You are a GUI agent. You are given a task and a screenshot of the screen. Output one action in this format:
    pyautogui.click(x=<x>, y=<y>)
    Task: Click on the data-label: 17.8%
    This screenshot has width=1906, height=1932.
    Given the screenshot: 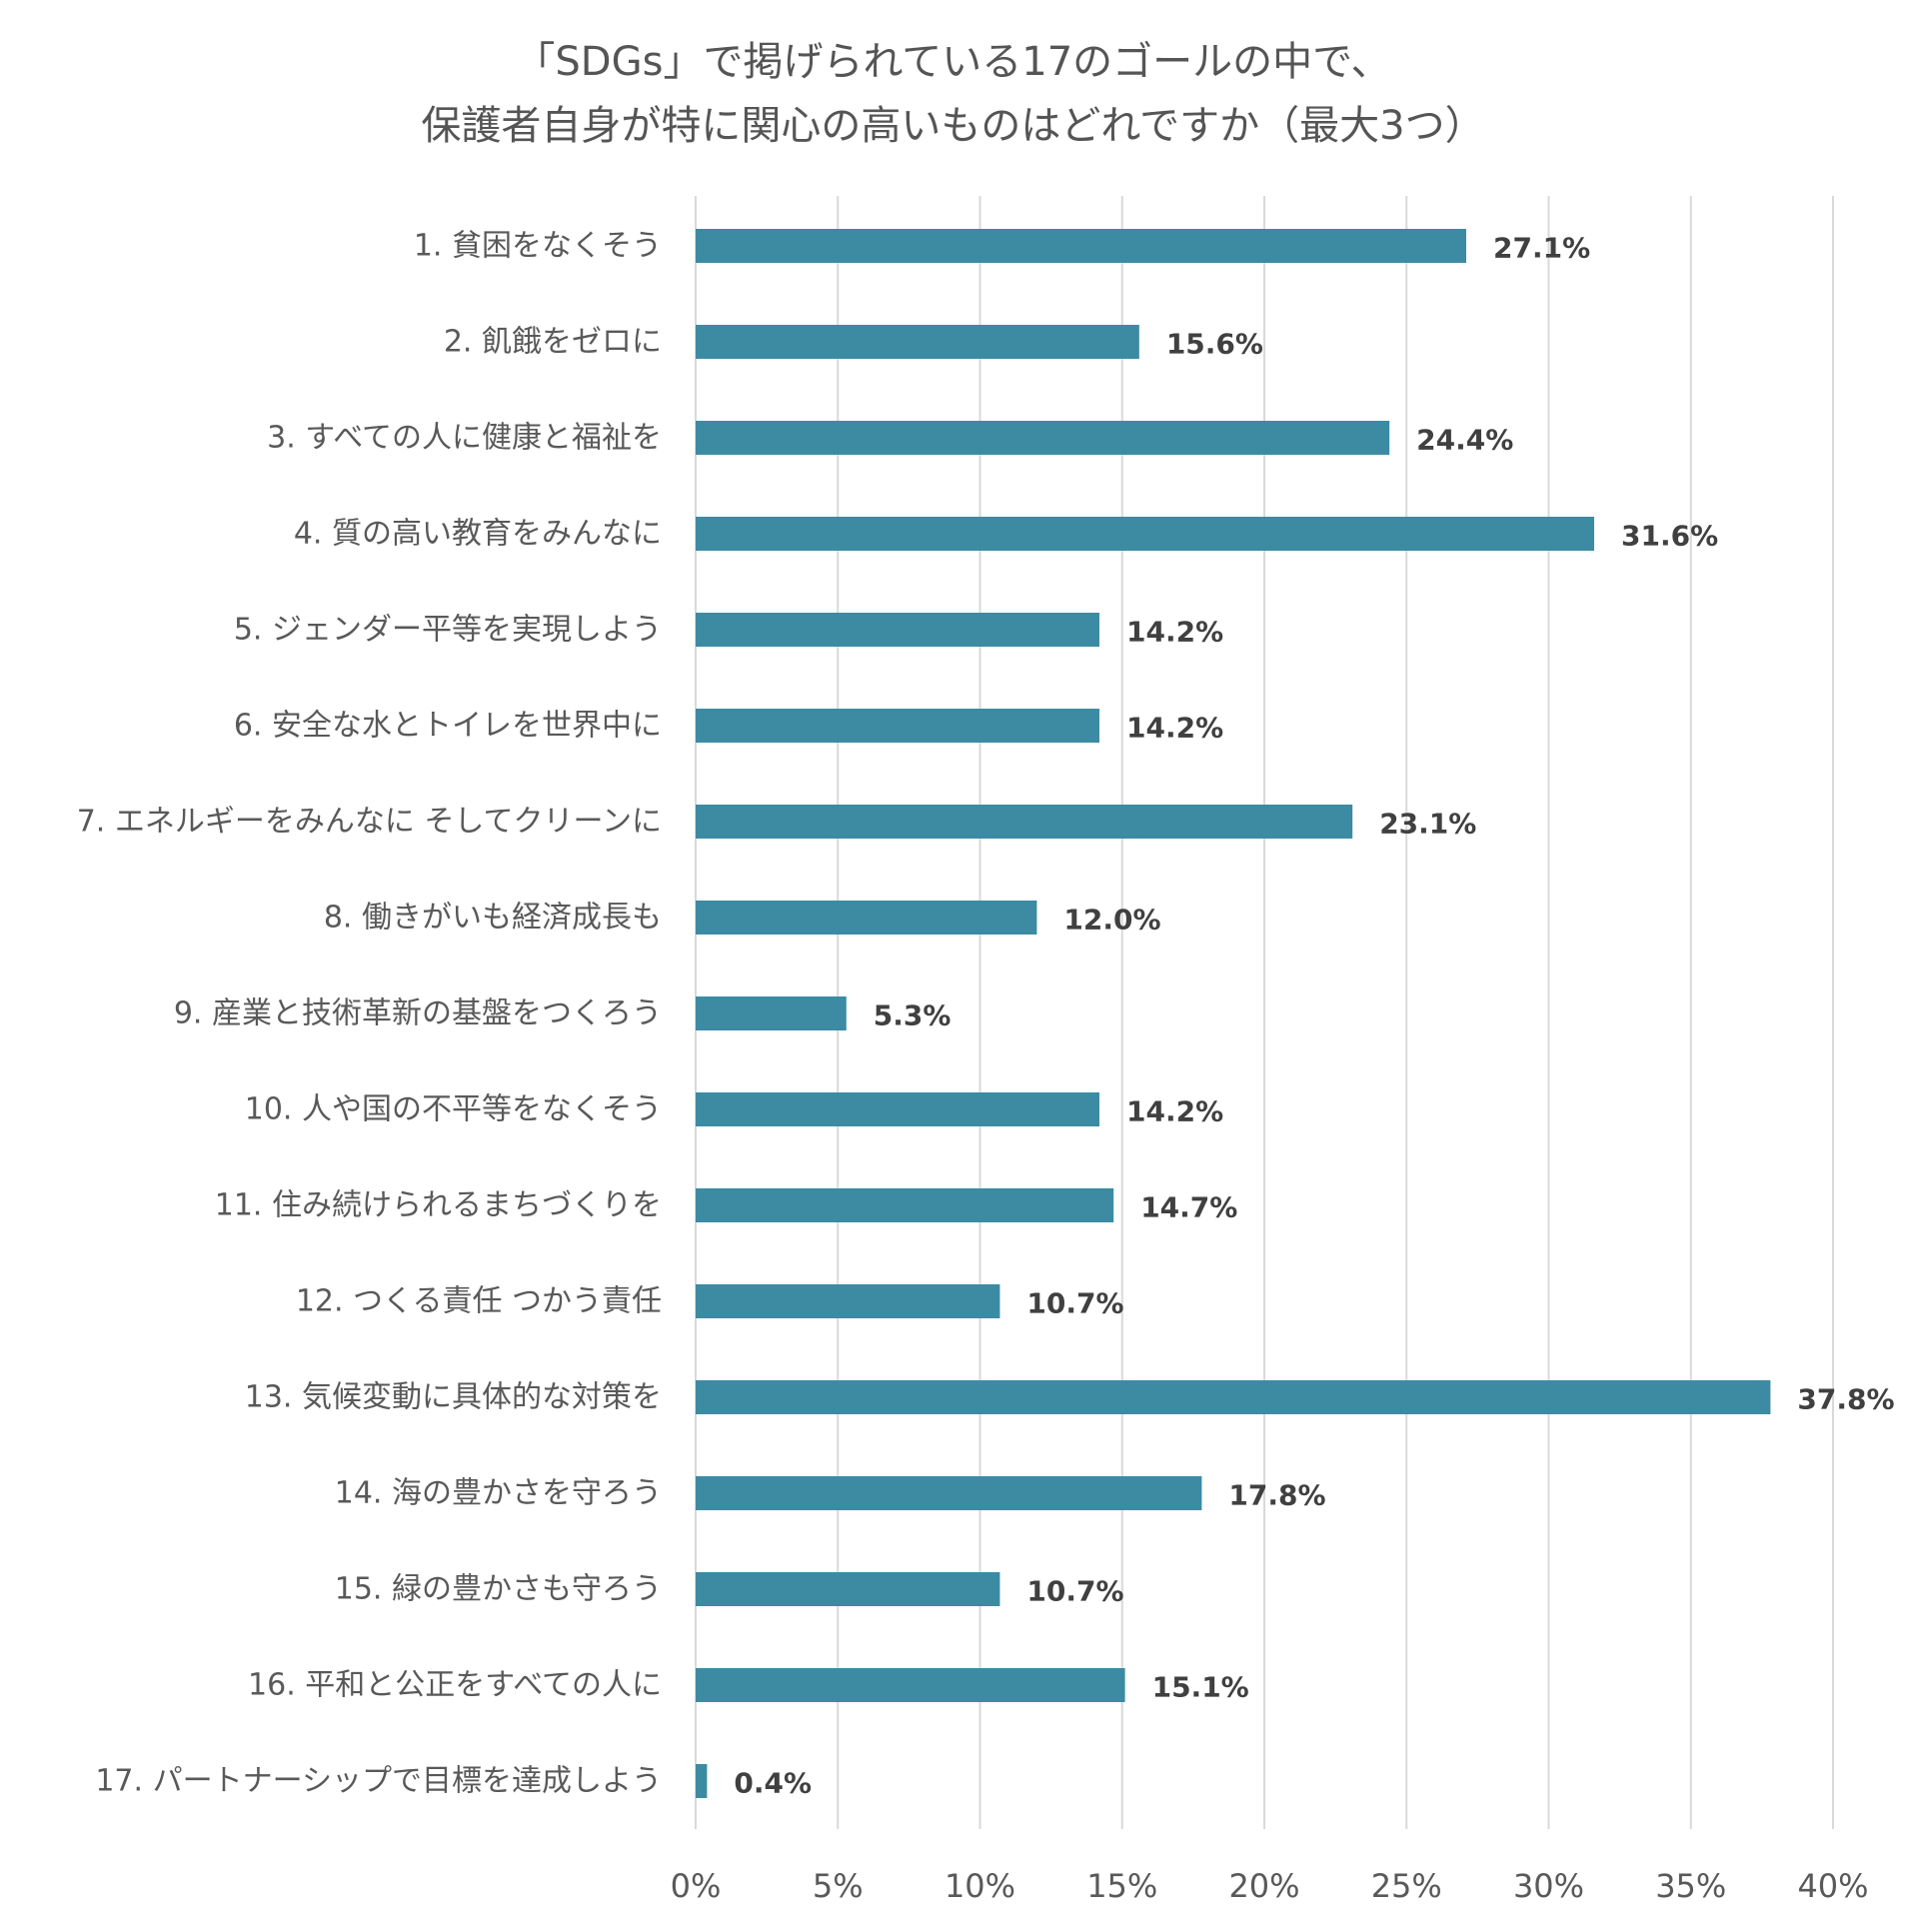 What is the action you would take?
    pyautogui.click(x=1276, y=1495)
    